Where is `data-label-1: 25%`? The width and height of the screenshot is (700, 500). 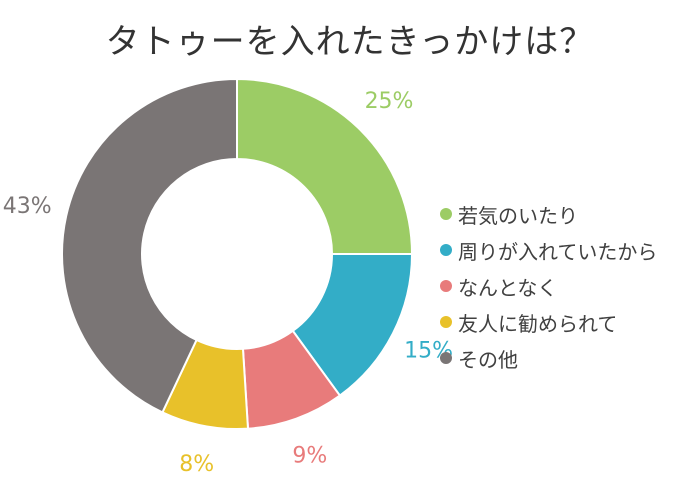
data-label-1: 25% is located at coordinates (389, 101).